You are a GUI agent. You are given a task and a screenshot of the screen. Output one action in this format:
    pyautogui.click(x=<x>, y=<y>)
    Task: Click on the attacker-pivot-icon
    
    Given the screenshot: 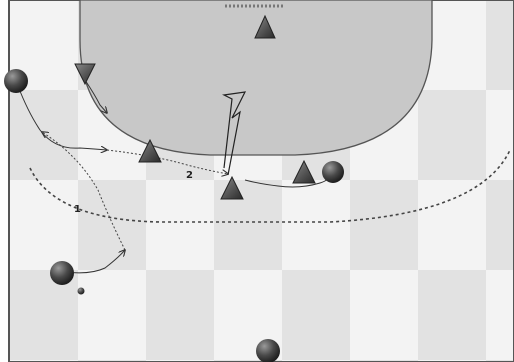 What is the action you would take?
    pyautogui.click(x=333, y=172)
    